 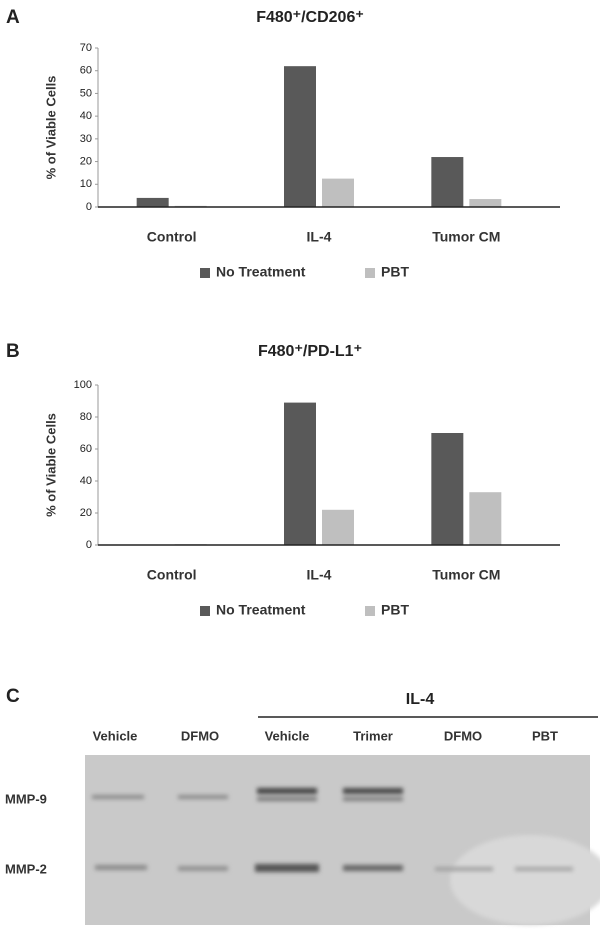 I want to click on chart-title: F480⁺/CD206⁺, so click(x=310, y=17).